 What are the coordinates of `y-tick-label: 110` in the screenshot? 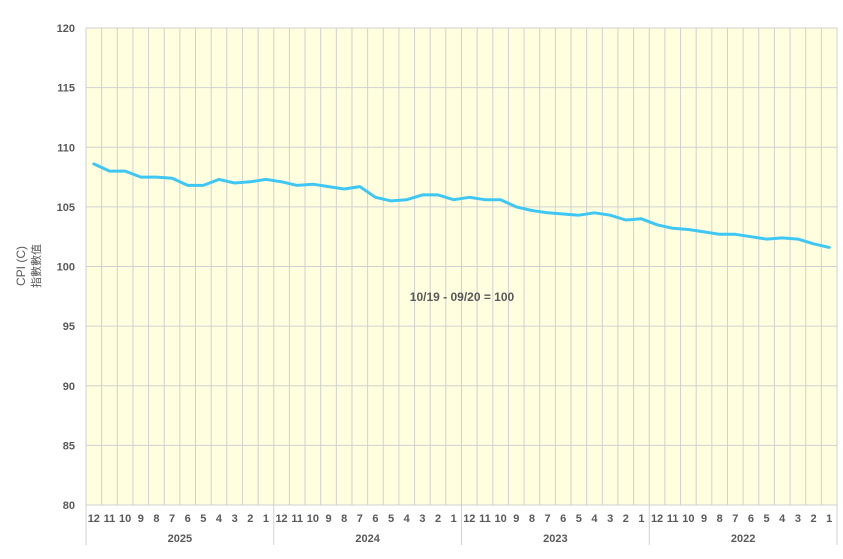 It's located at (66, 148).